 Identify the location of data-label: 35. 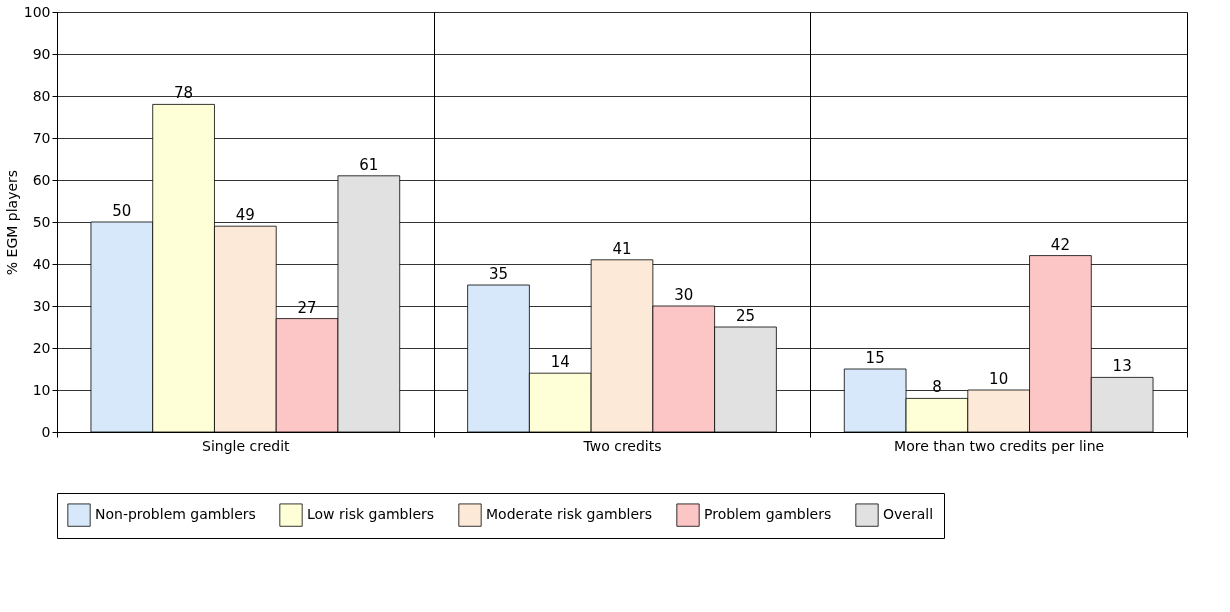
(498, 274).